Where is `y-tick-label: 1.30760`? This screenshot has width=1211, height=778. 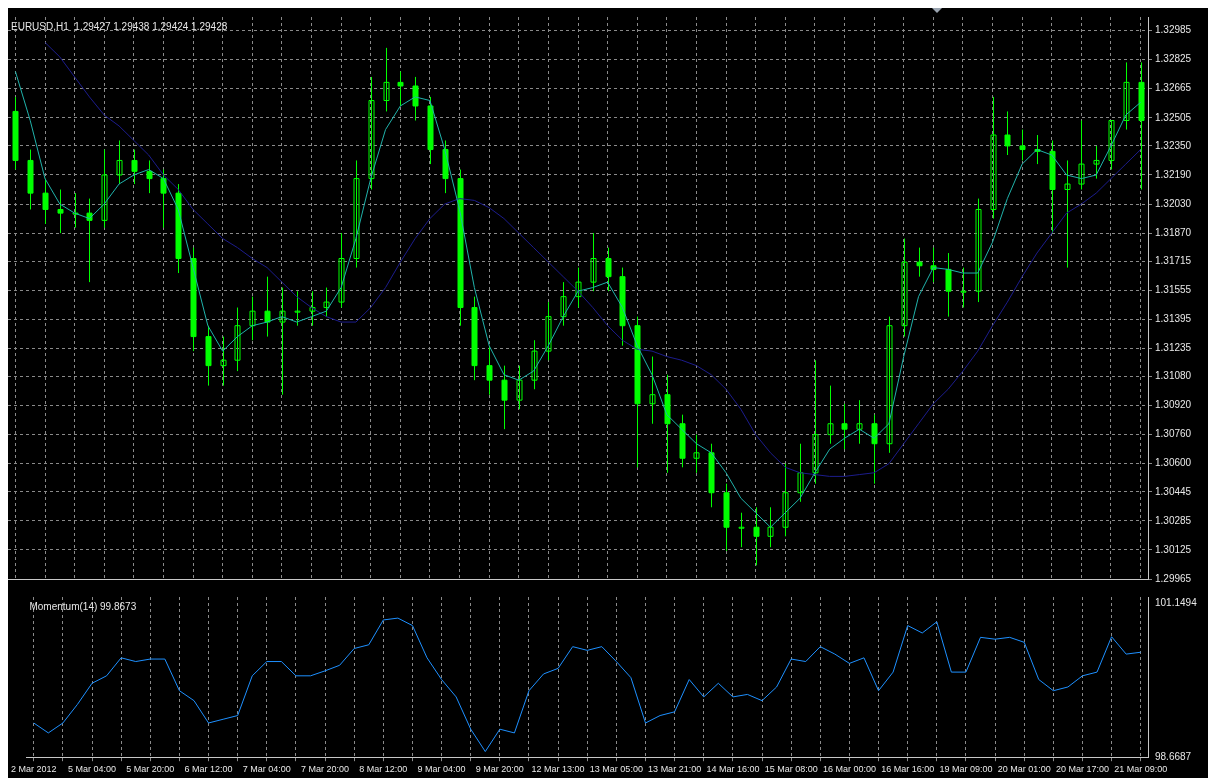 y-tick-label: 1.30760 is located at coordinates (1173, 434).